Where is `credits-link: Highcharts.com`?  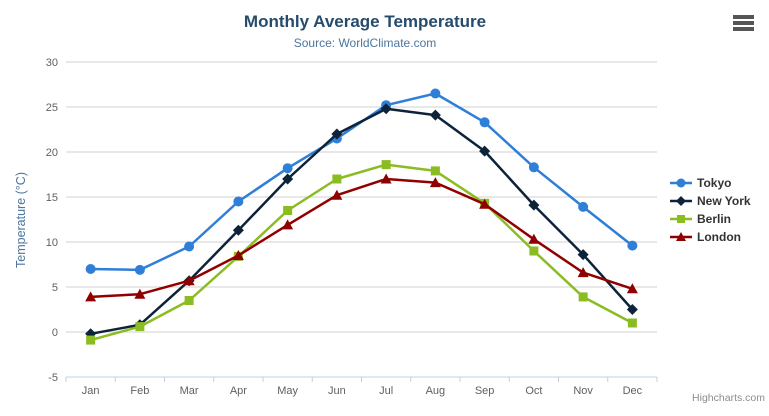 credits-link: Highcharts.com is located at coordinates (728, 398).